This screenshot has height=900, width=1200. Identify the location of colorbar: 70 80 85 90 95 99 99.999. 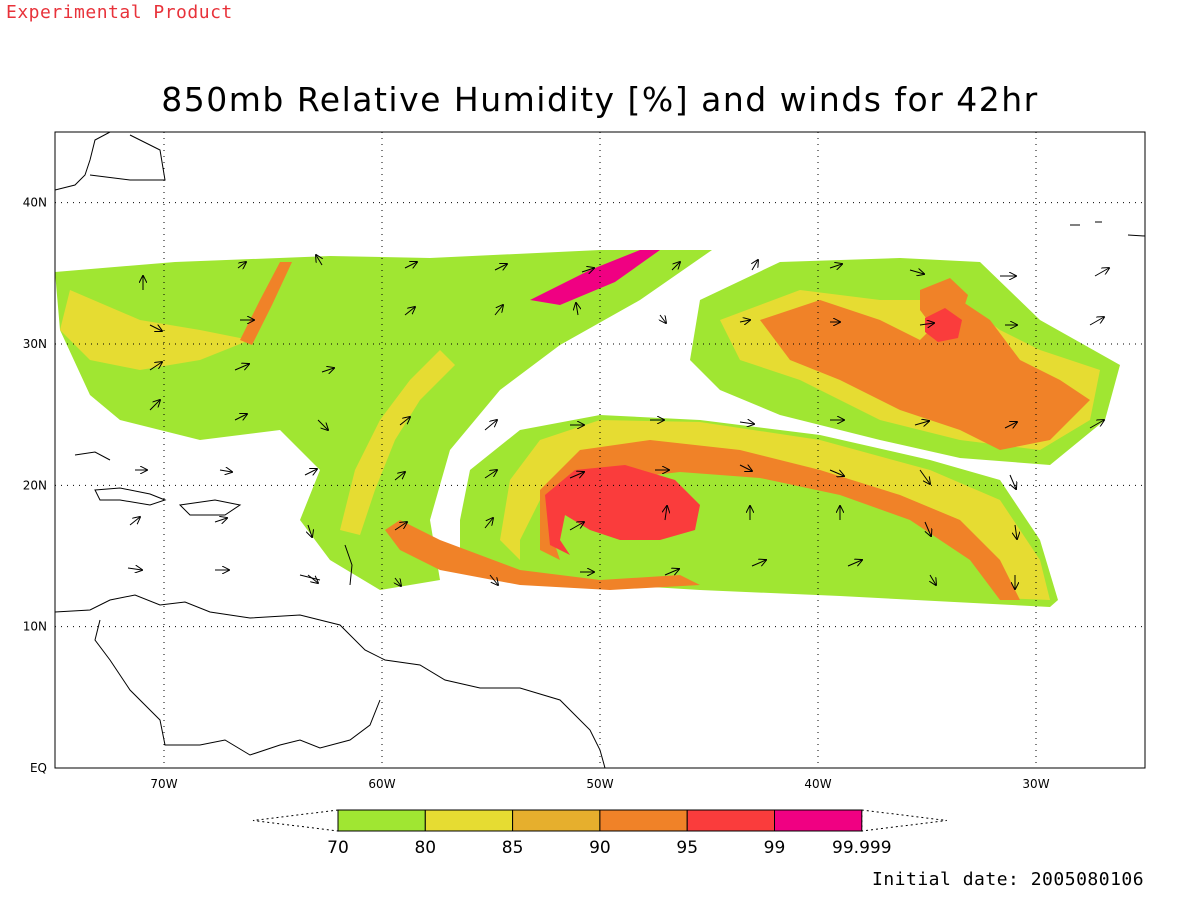
(599, 833).